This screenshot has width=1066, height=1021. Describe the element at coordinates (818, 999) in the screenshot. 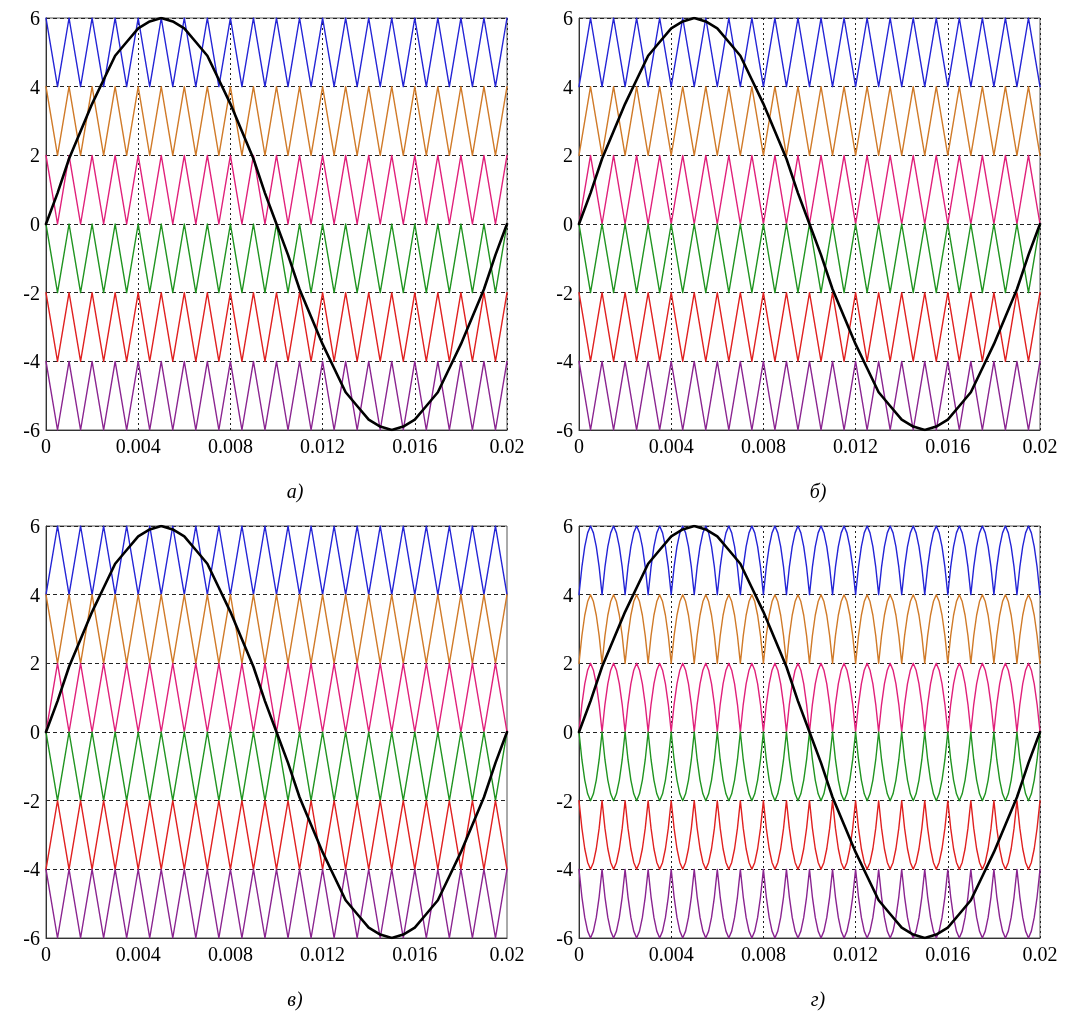

I see `text: г)` at that location.